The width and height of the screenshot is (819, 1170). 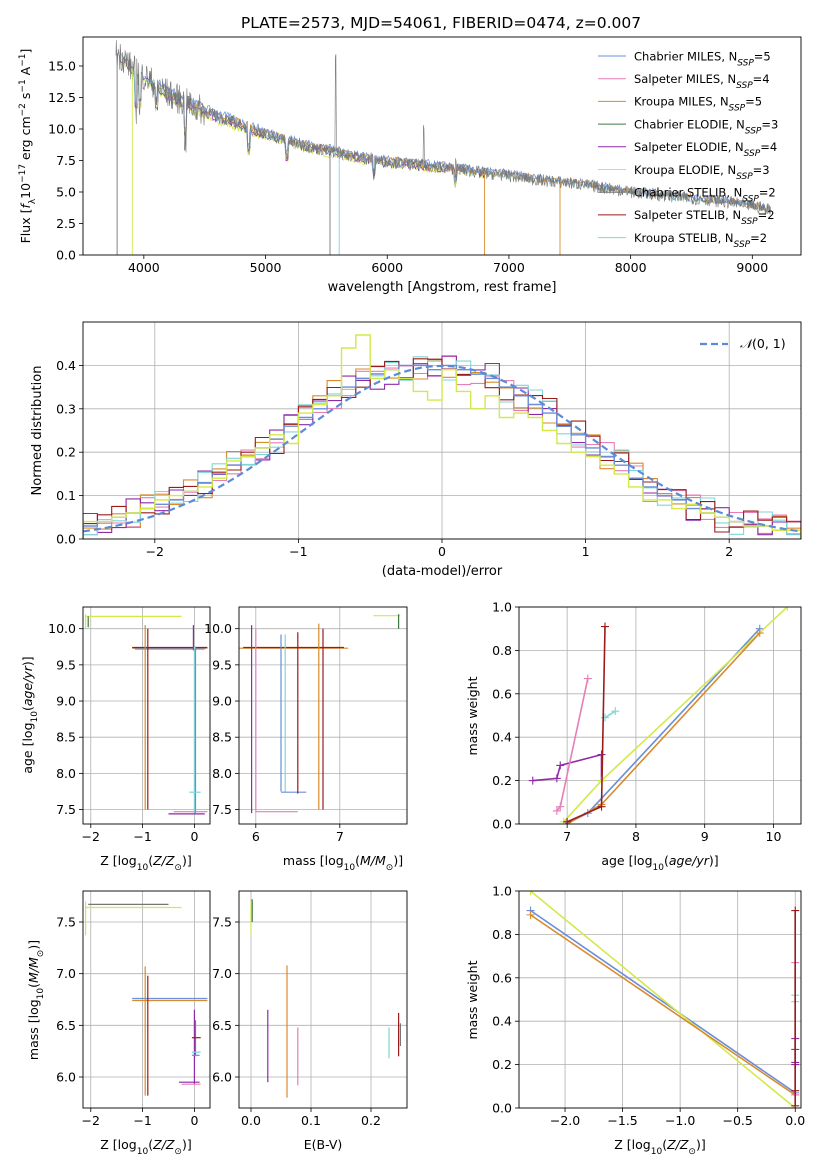 What do you see at coordinates (795, 1120) in the screenshot?
I see `x-tick-label: 0.0` at bounding box center [795, 1120].